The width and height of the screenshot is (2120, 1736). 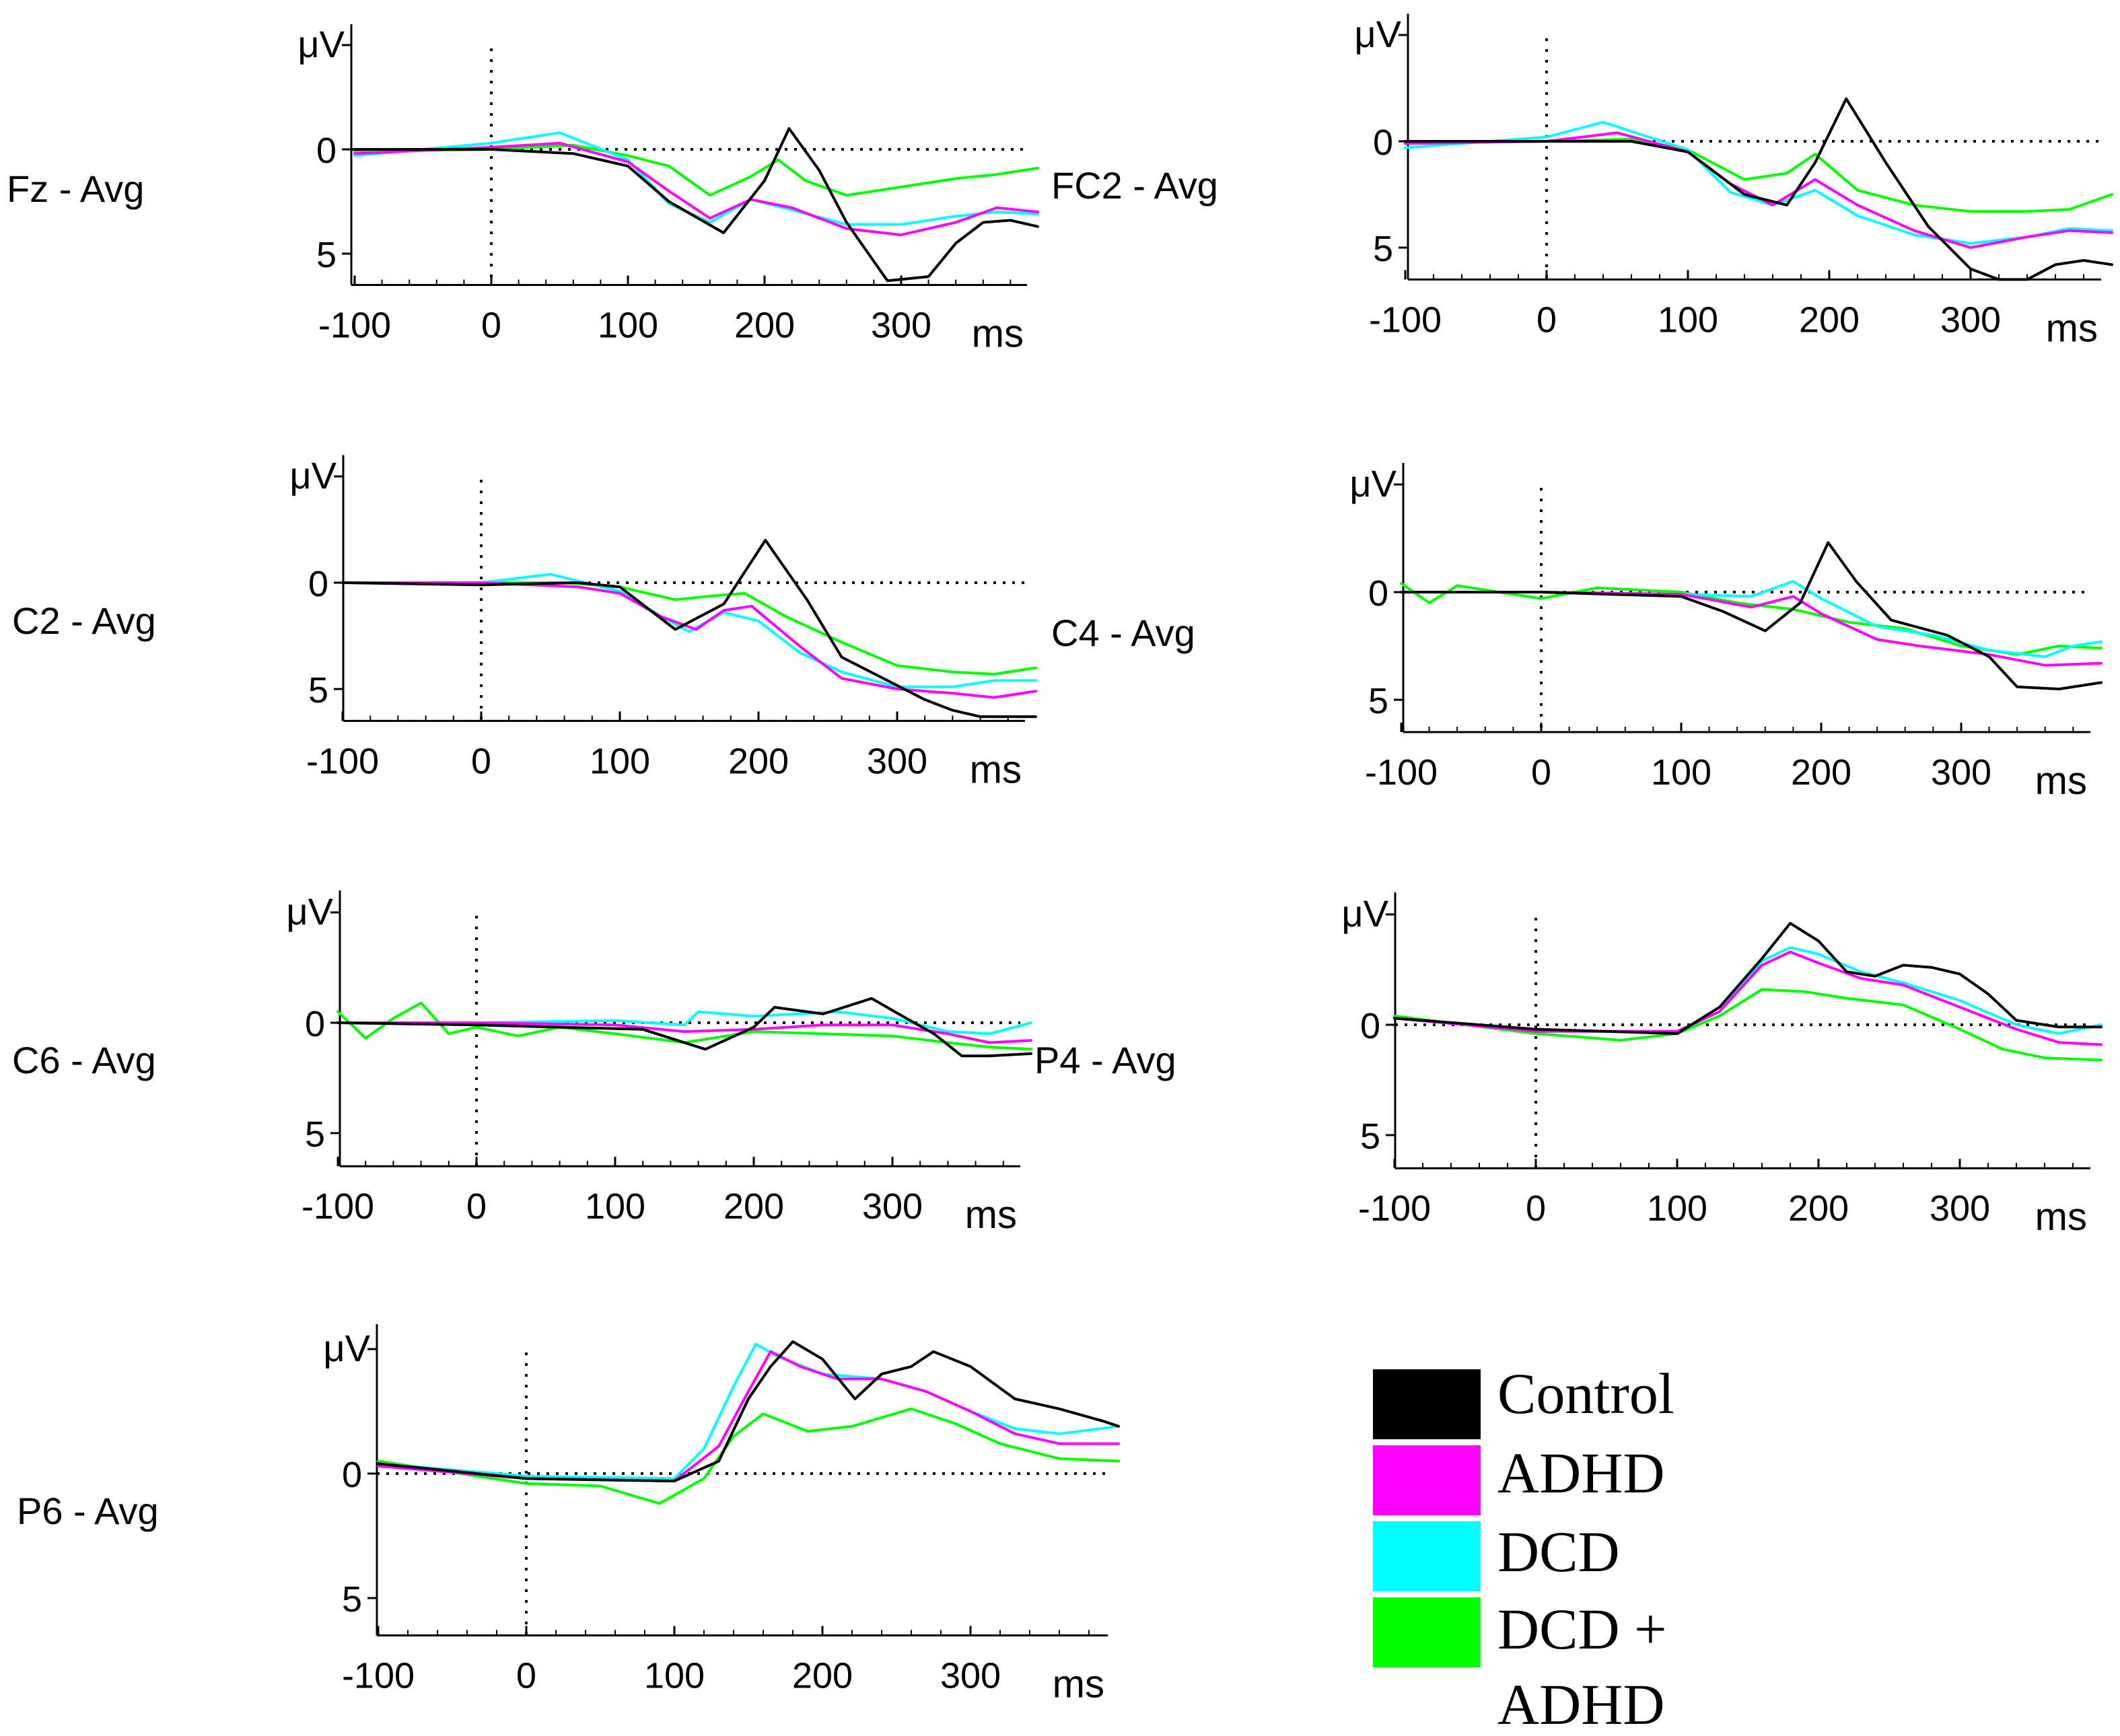 What do you see at coordinates (753, 1206) in the screenshot?
I see `c6-x-tick-label: 200` at bounding box center [753, 1206].